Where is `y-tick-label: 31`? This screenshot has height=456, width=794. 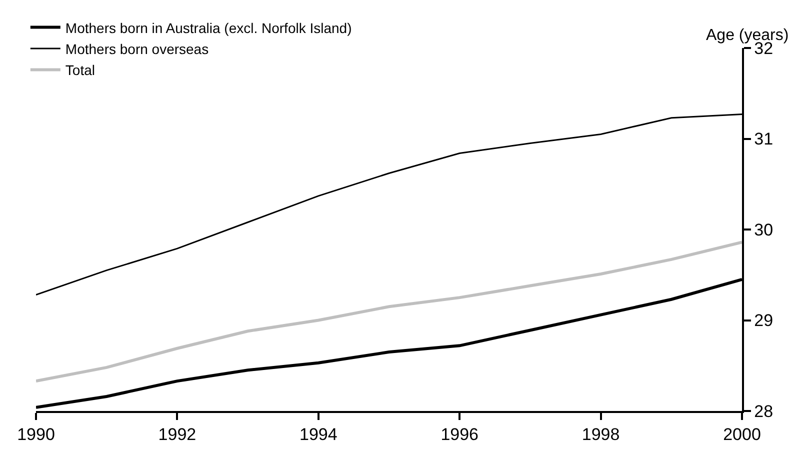 y-tick-label: 31 is located at coordinates (764, 139).